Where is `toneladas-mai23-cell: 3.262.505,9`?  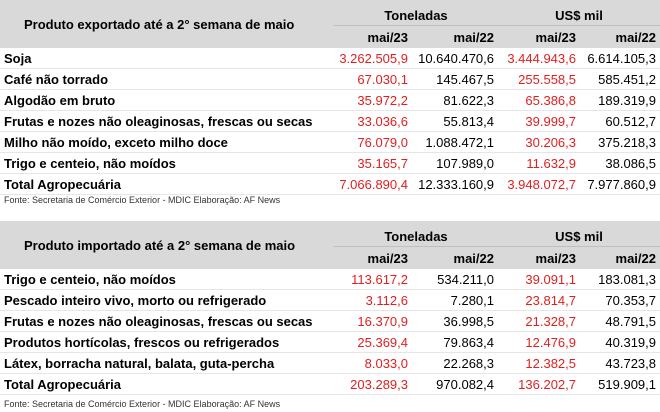
toneladas-mai23-cell: 3.262.505,9 is located at coordinates (373, 58).